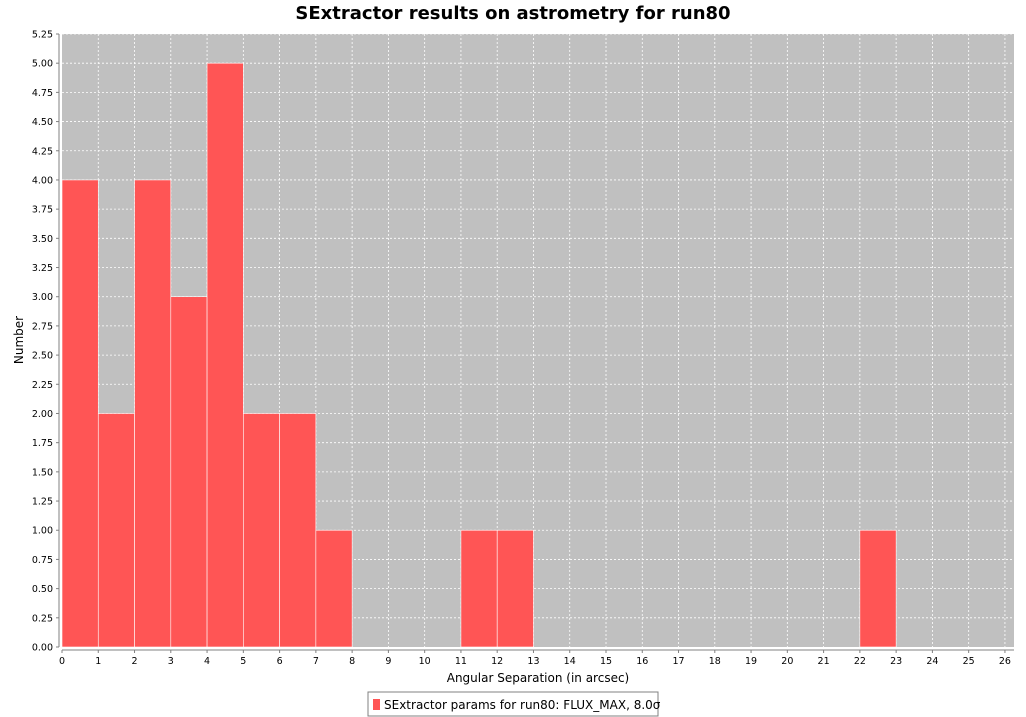  What do you see at coordinates (606, 661) in the screenshot?
I see `x-tick-label: 15` at bounding box center [606, 661].